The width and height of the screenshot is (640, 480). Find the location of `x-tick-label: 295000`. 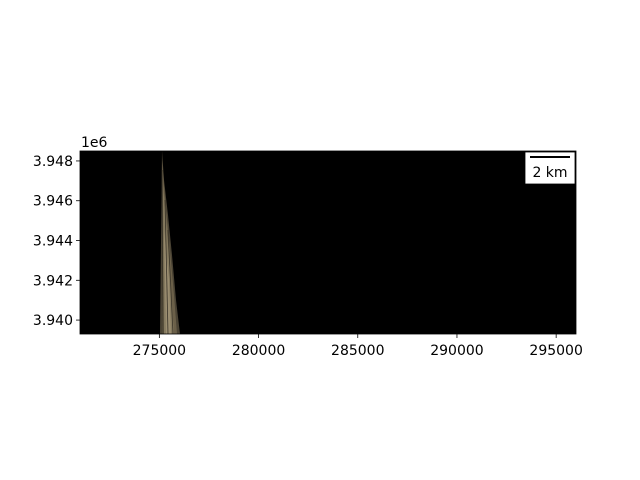

x-tick-label: 295000 is located at coordinates (555, 351).